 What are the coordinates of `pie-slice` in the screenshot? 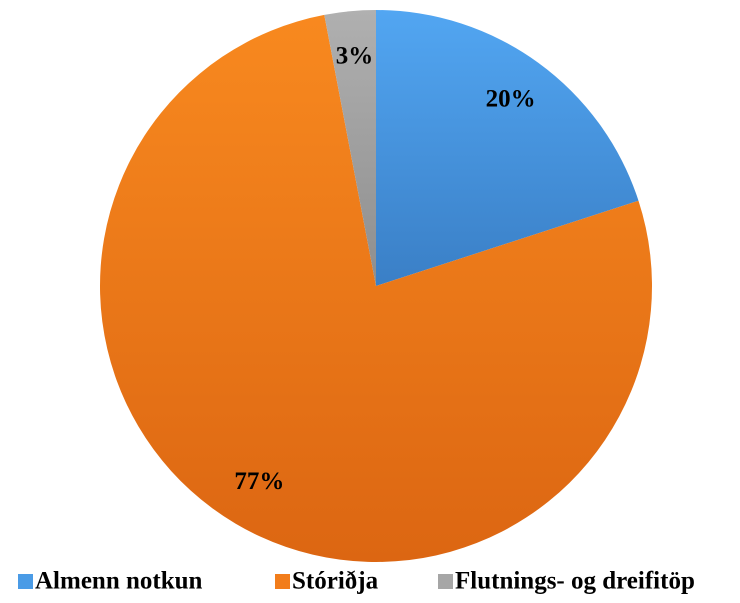 It's located at (350, 148).